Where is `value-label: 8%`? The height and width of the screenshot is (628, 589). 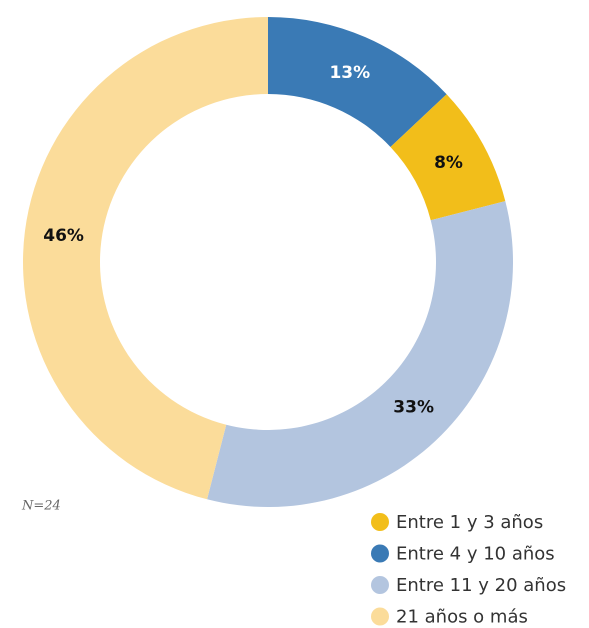 value-label: 8% is located at coordinates (448, 163).